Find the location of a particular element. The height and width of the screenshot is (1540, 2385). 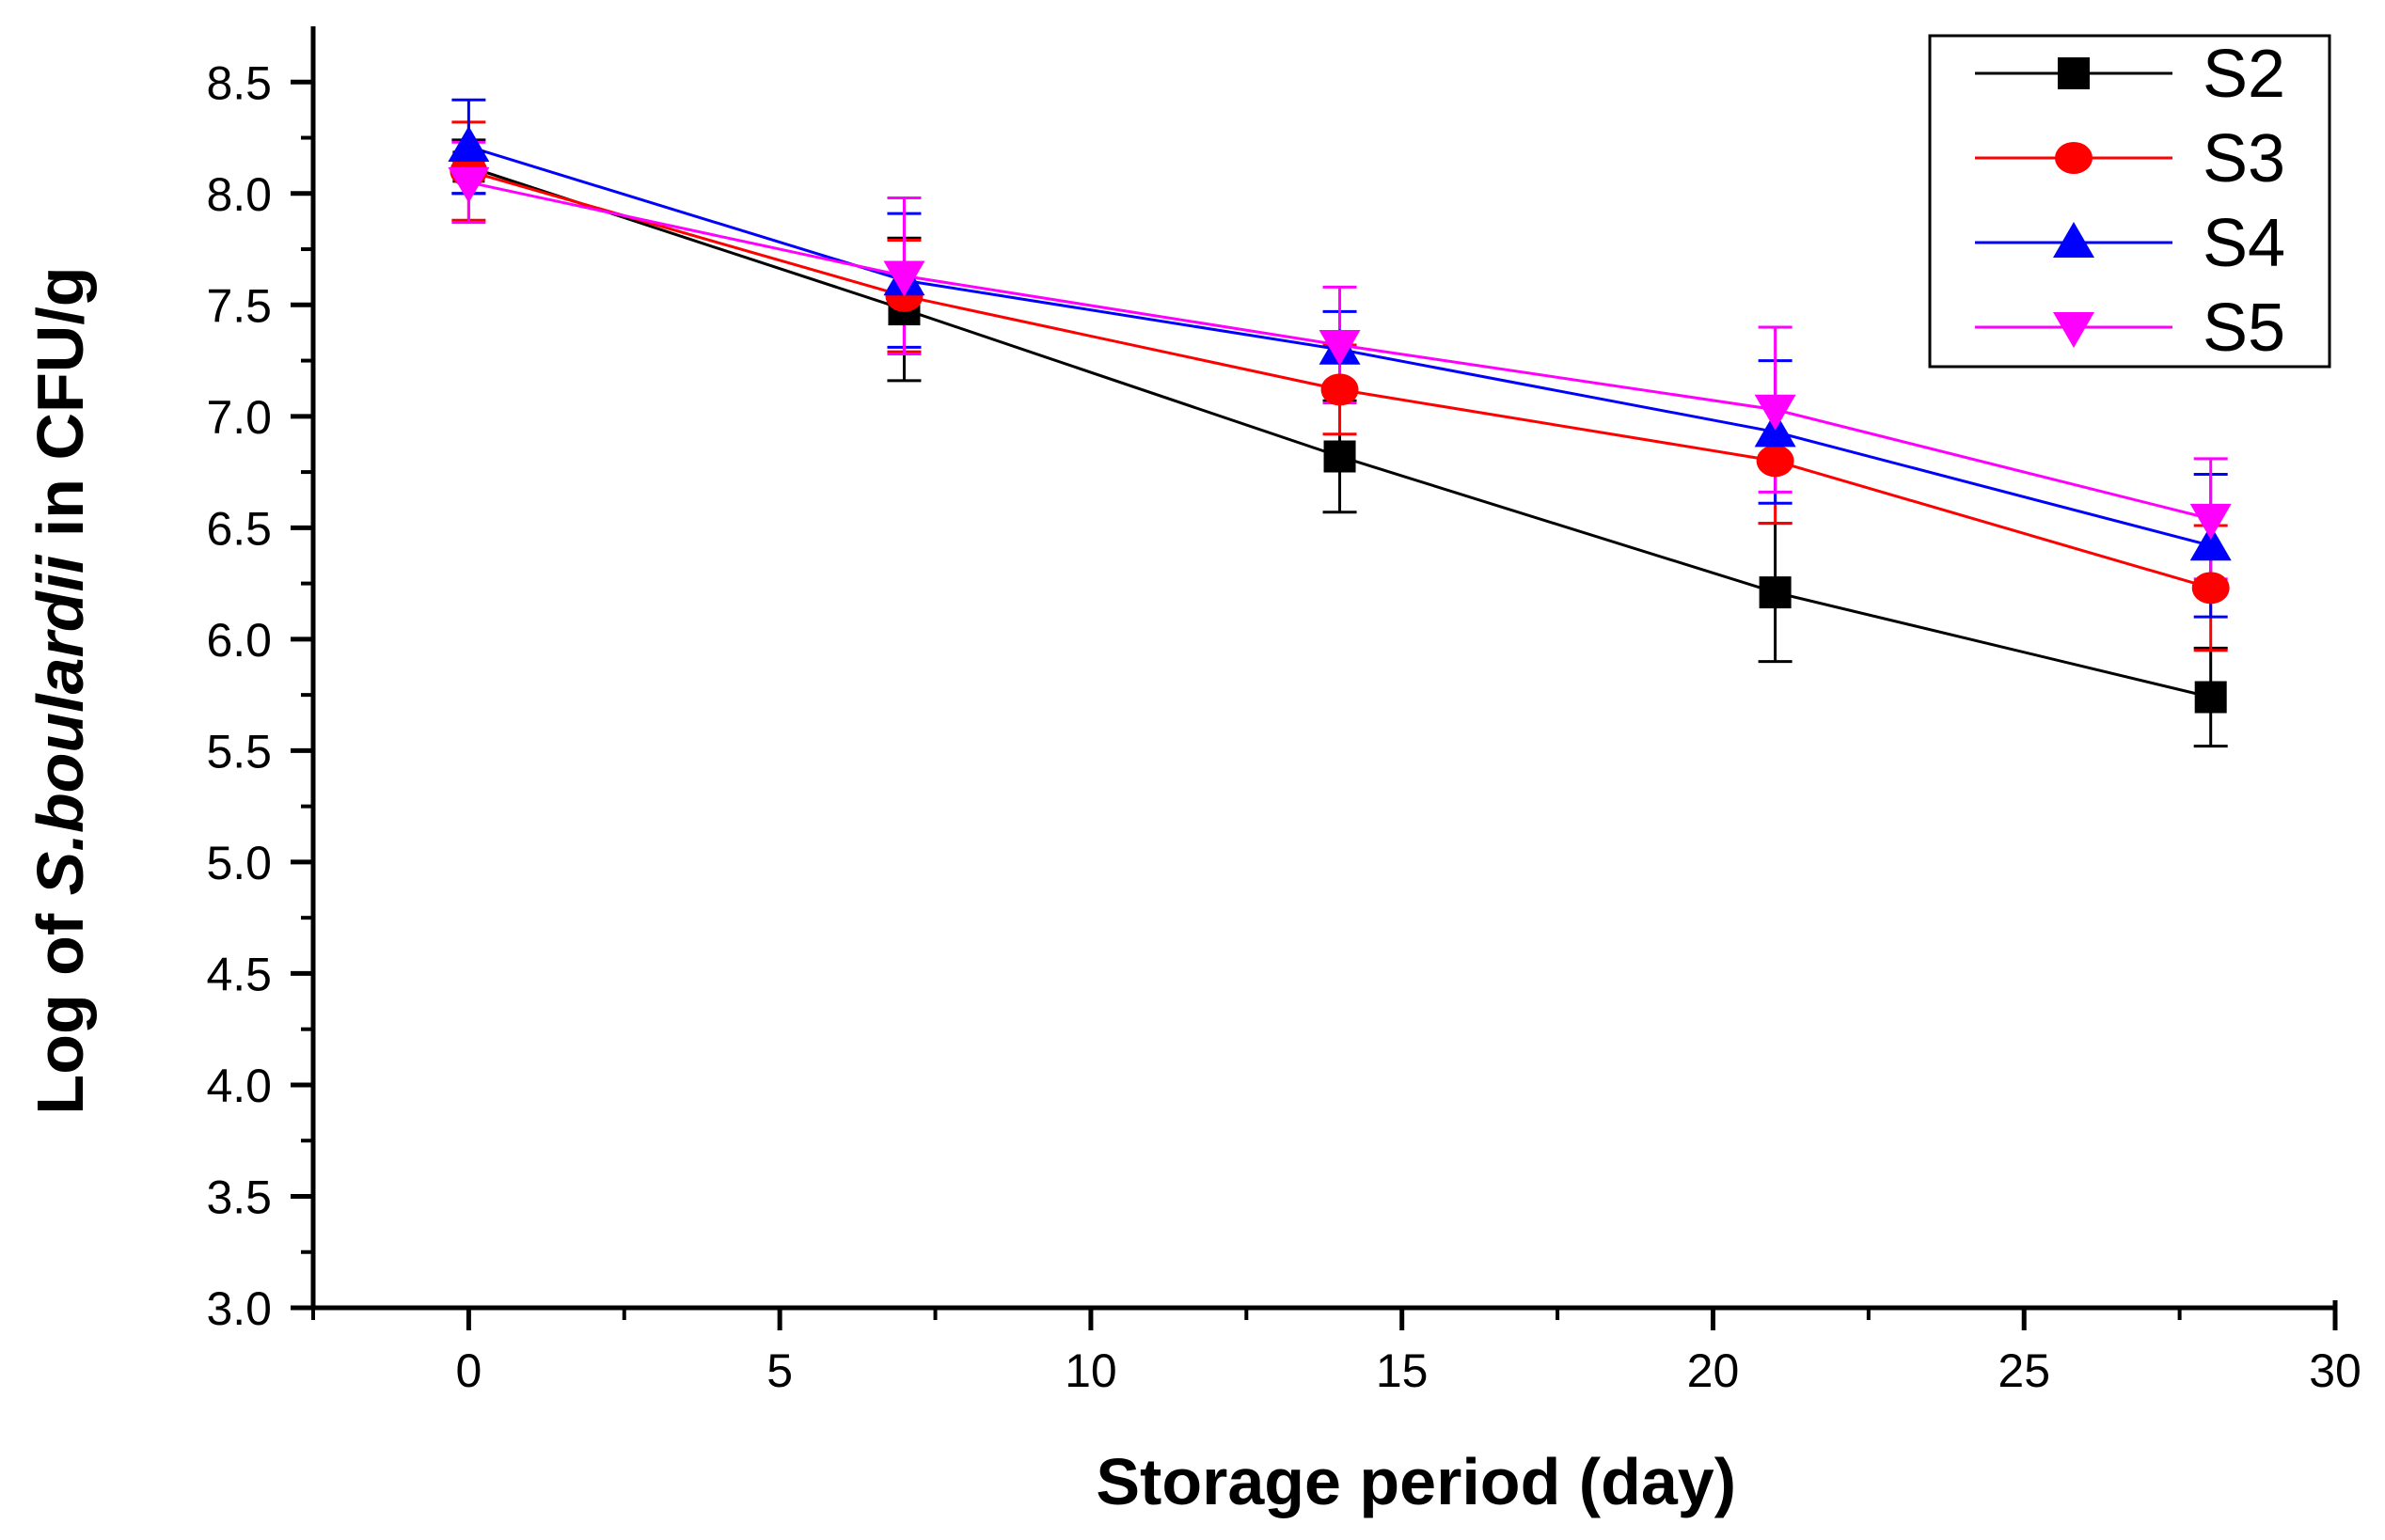

legend: S2 S3 S4 S5 is located at coordinates (2129, 202).